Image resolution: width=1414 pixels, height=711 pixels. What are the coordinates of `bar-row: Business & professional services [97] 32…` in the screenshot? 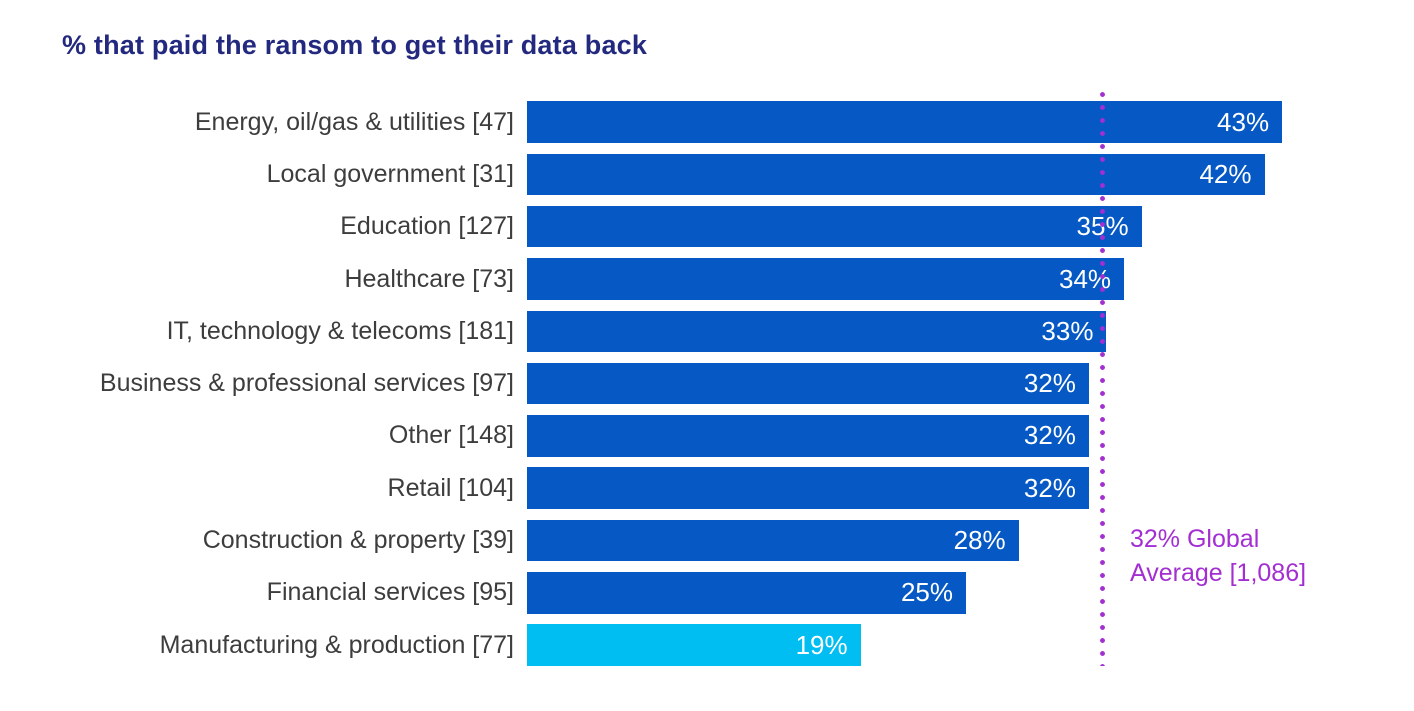 It's located at (707, 383).